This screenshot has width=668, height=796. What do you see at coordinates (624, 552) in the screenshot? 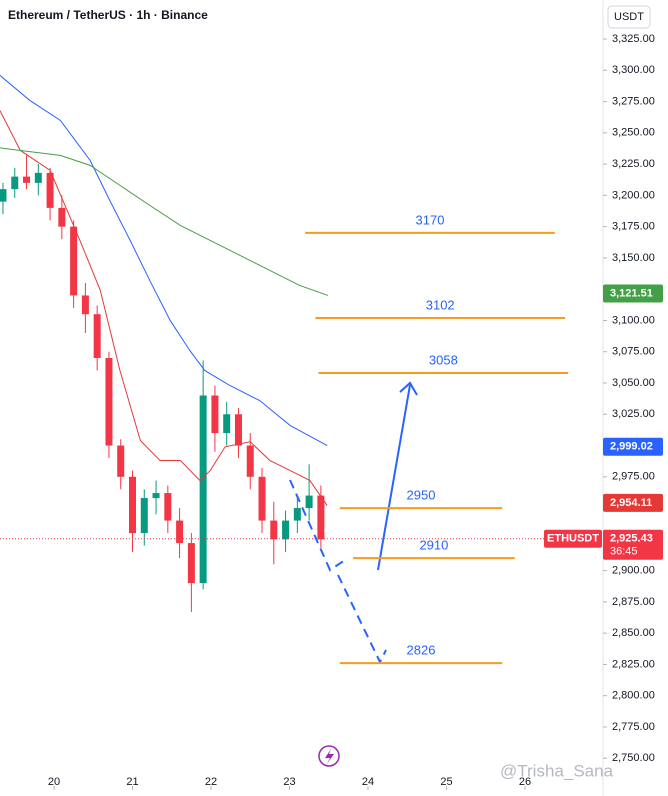
I see `last-price-timer: 36:45` at bounding box center [624, 552].